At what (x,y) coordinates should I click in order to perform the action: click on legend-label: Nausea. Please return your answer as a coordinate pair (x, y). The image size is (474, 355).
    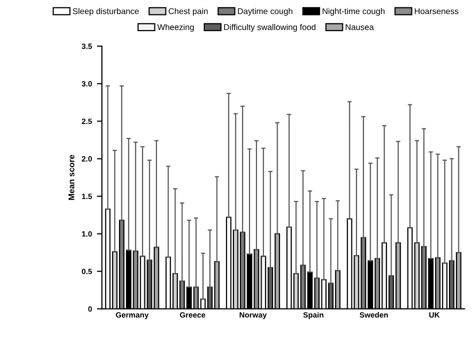
    Looking at the image, I should click on (360, 27).